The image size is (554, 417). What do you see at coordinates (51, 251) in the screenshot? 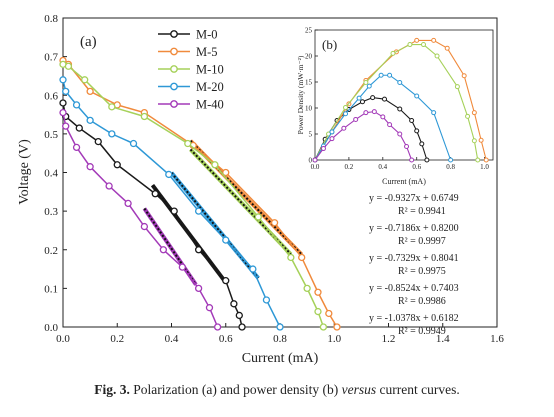
I see `main-y-tick-label: 0.2` at bounding box center [51, 251].